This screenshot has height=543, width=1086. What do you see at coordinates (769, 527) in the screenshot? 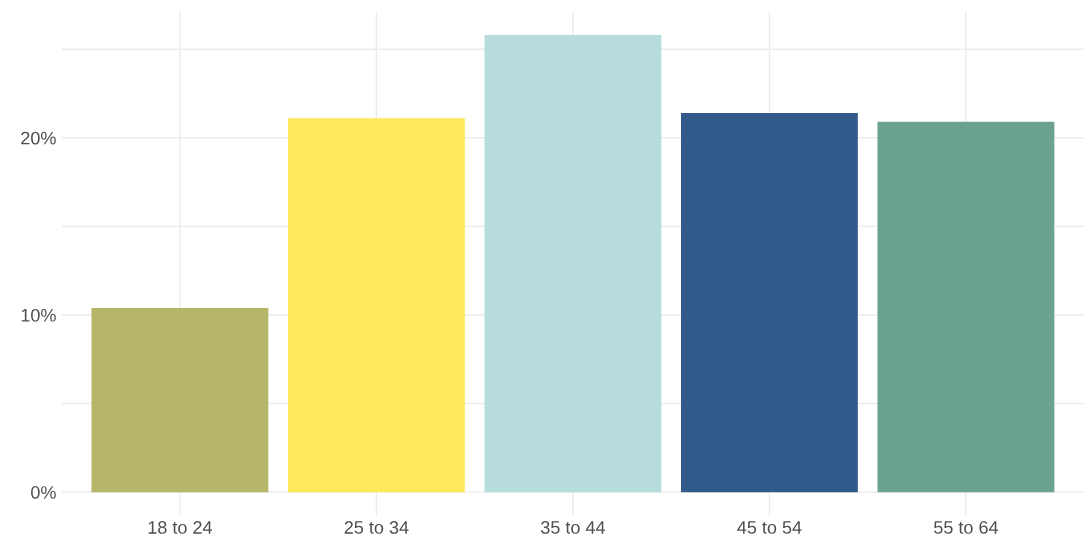
I see `x-tick-label: 45 to 54` at bounding box center [769, 527].